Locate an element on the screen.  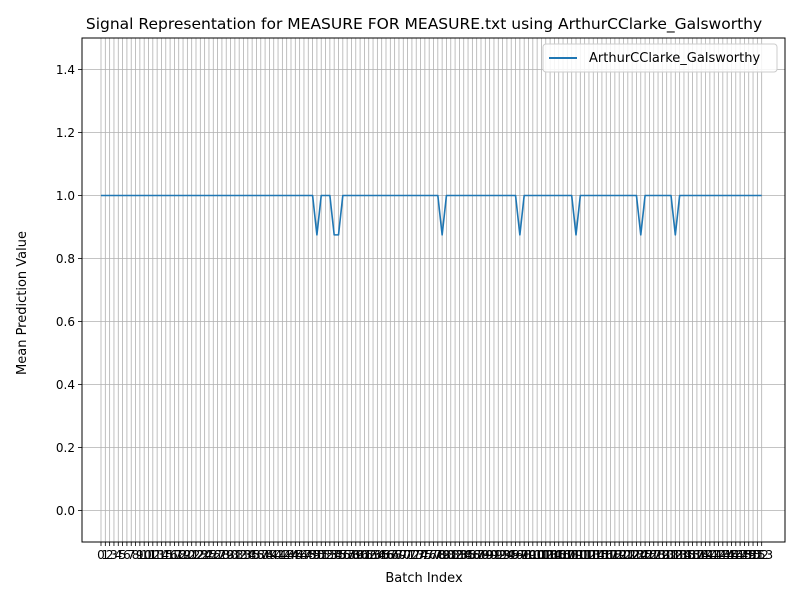
x-tick-label: 105 is located at coordinates (554, 555).